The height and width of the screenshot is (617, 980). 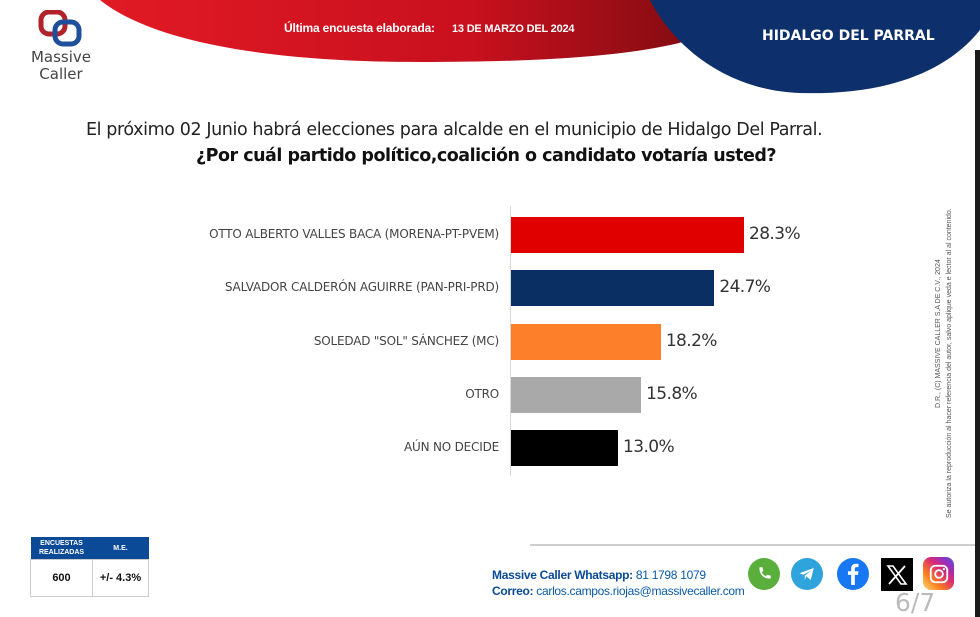 I want to click on right-edge-strip, so click(x=977, y=333).